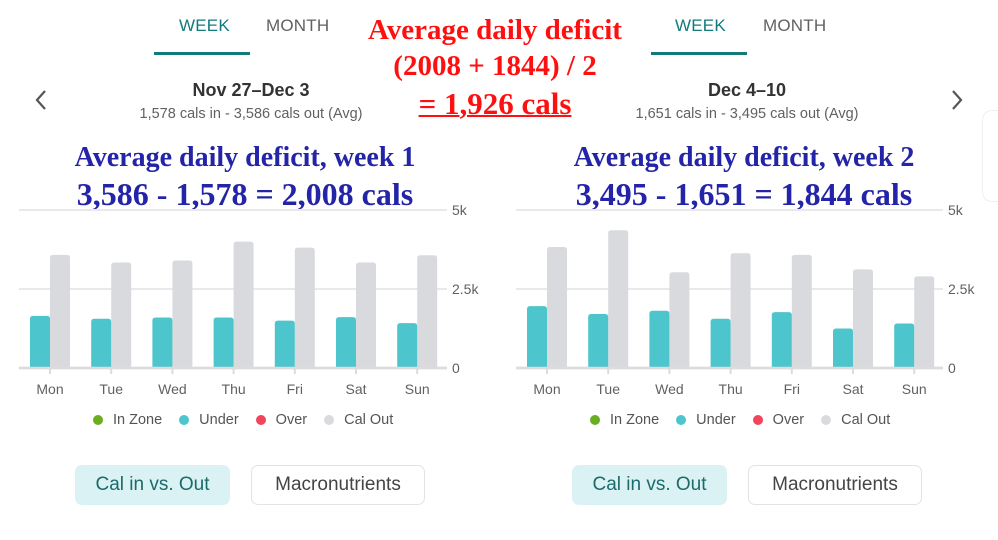 The height and width of the screenshot is (540, 998). What do you see at coordinates (495, 30) in the screenshot?
I see `combined-deficit-title: Average daily deficit` at bounding box center [495, 30].